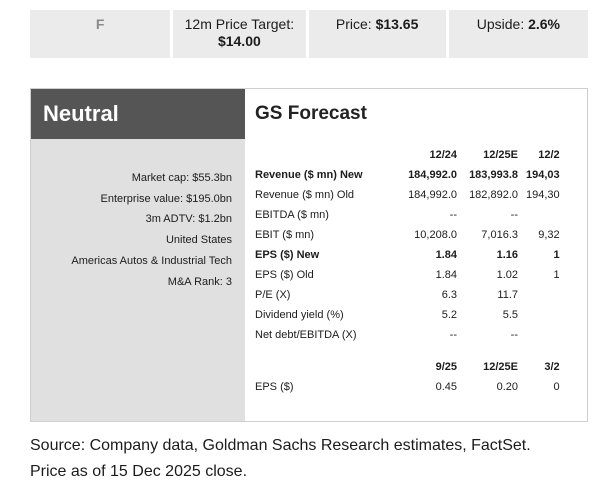  Describe the element at coordinates (309, 175) in the screenshot. I see `row-label: Revenue ($ mn) New` at that location.